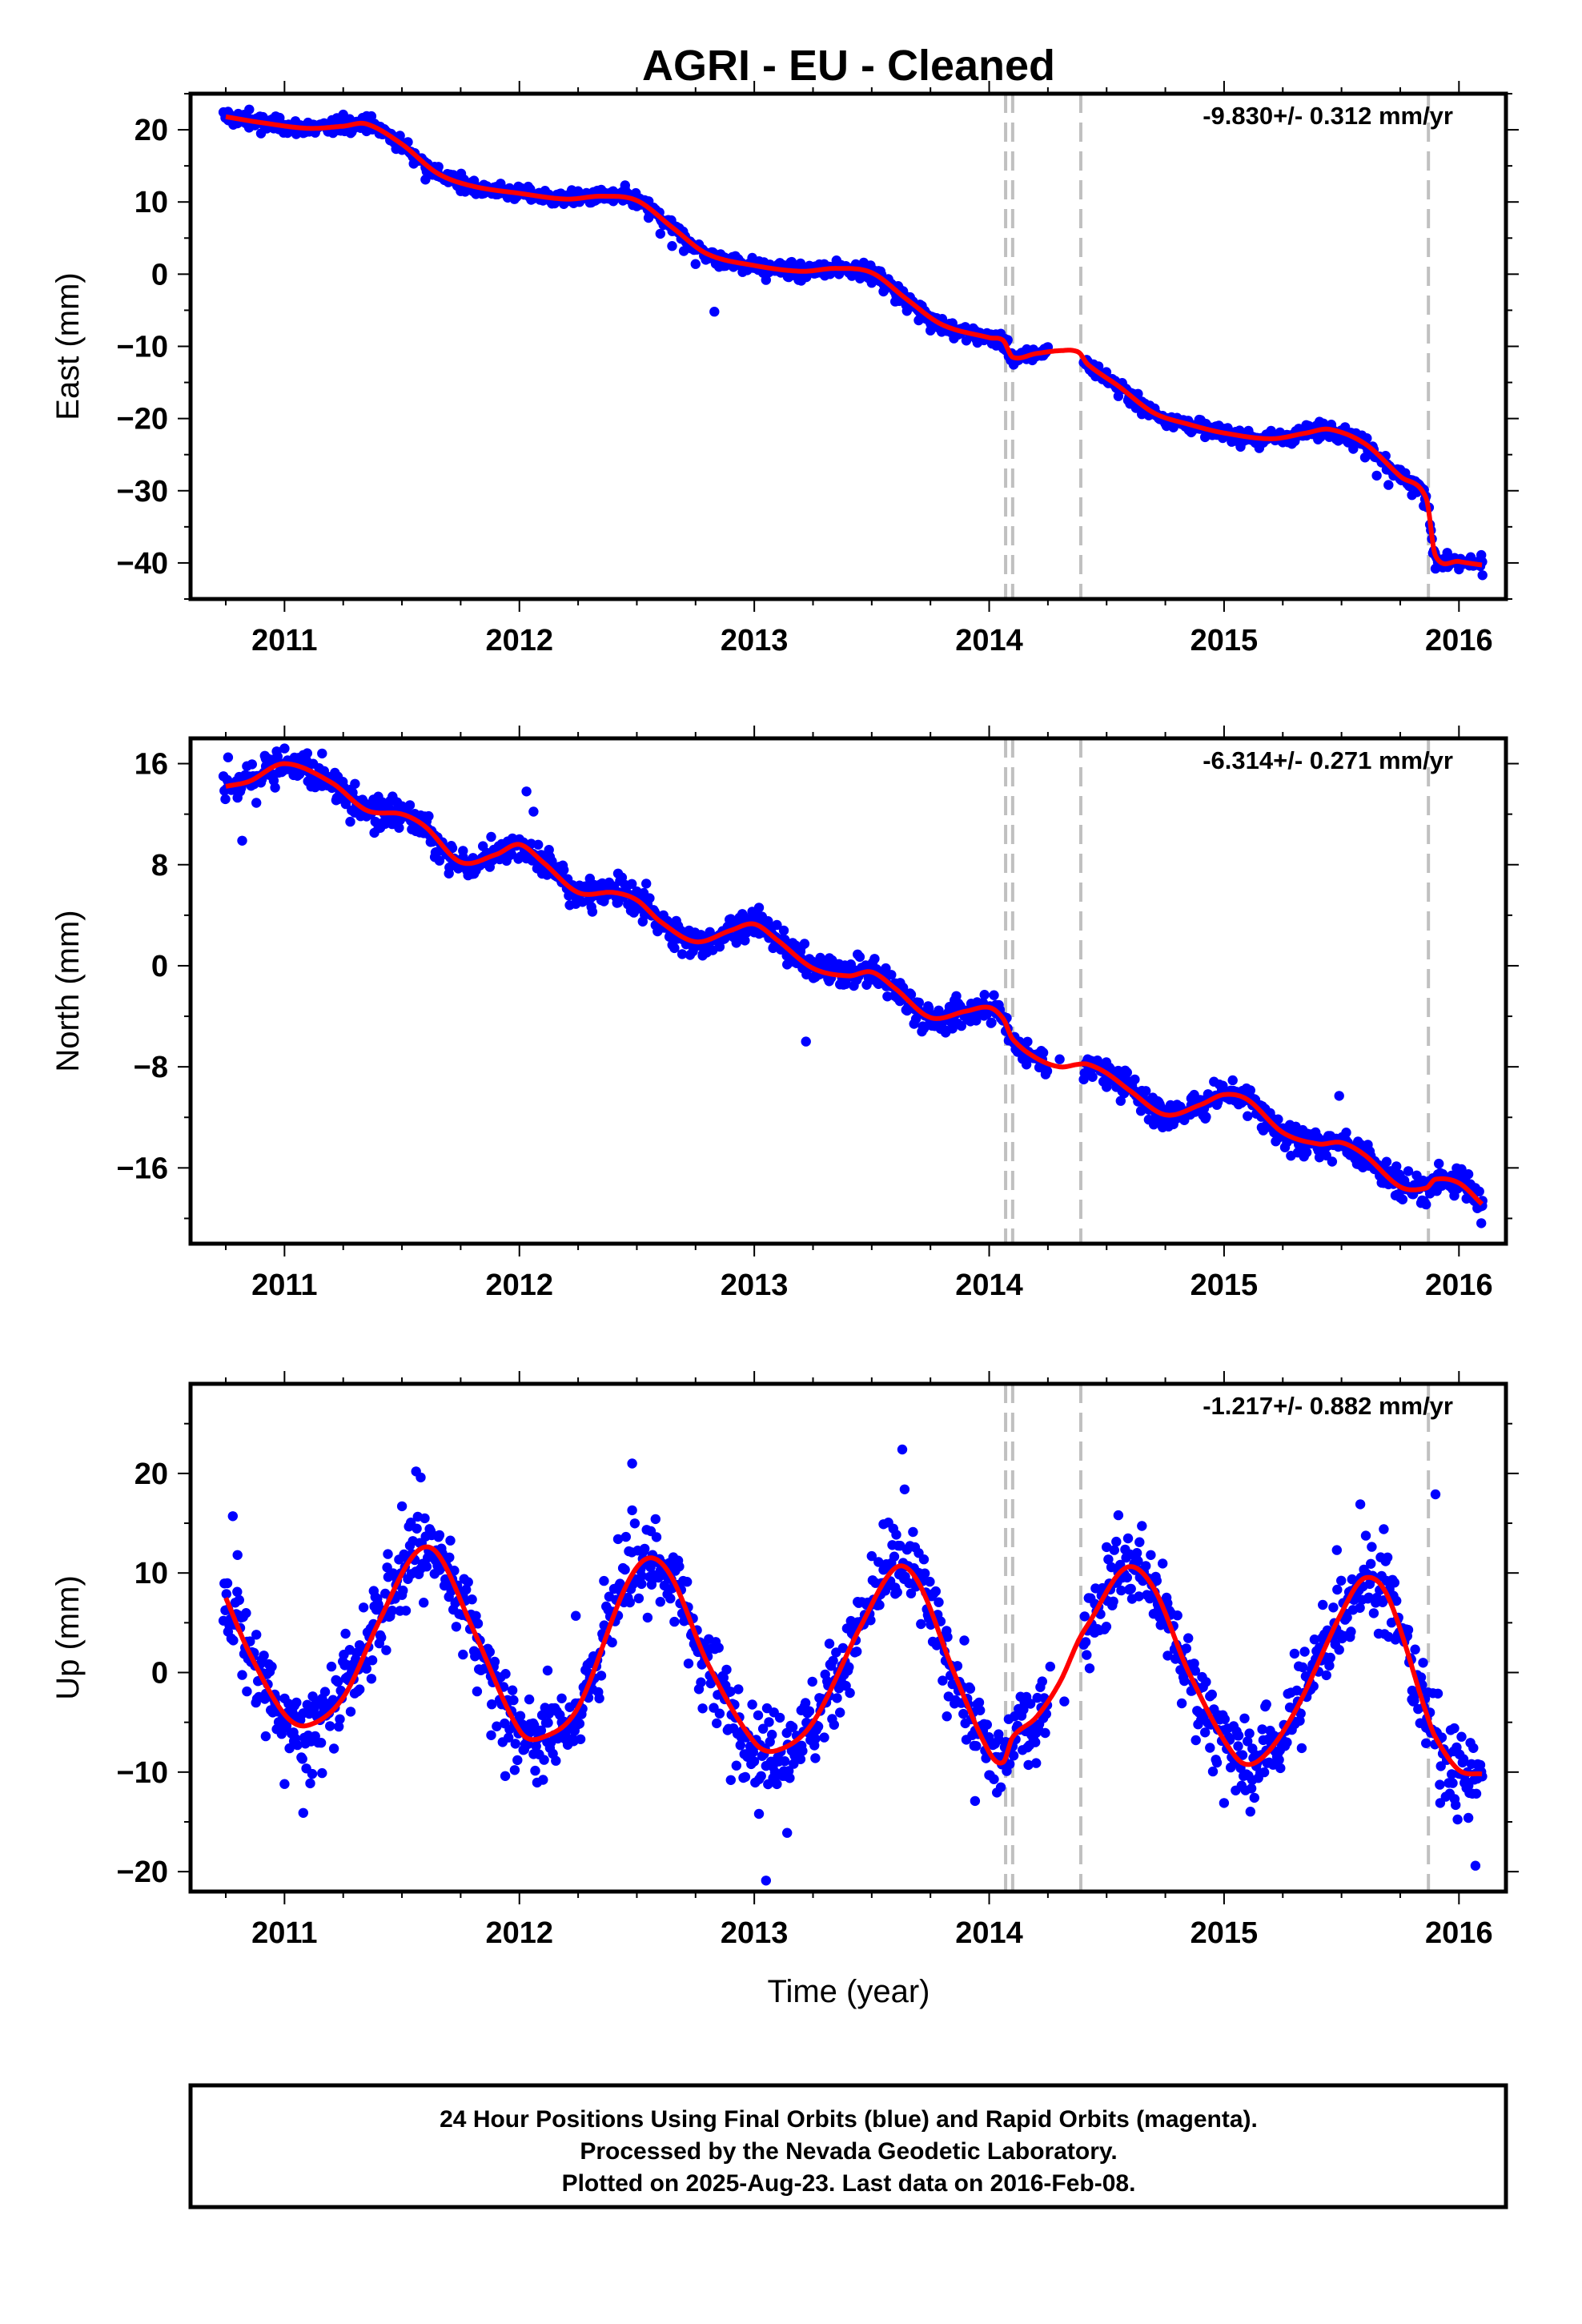  I want to click on velocity-rate-label: -6.314+/- 0.271 mm/yr, so click(1328, 760).